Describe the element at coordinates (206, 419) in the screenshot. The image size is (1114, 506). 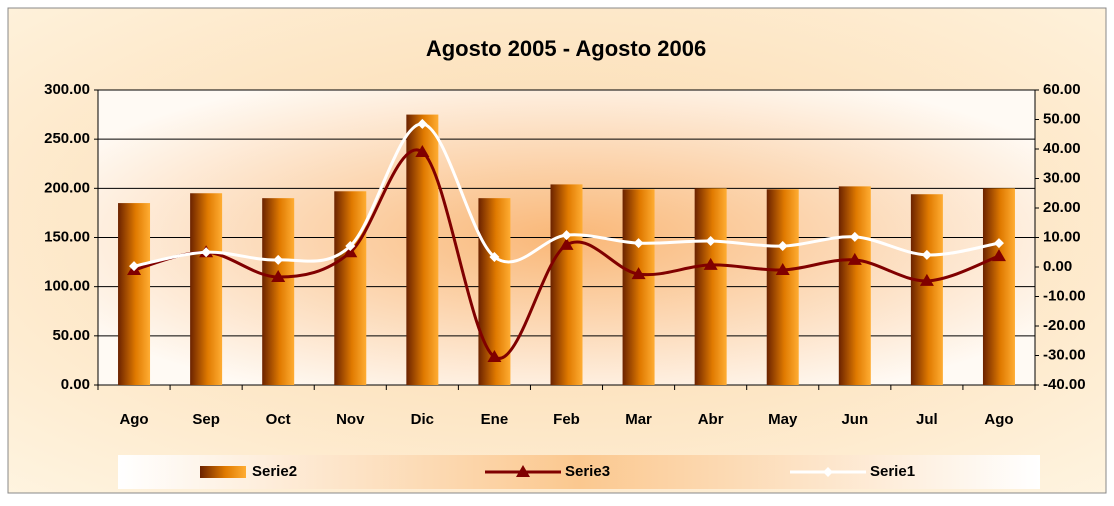
I see `x-tick-label: Sep` at that location.